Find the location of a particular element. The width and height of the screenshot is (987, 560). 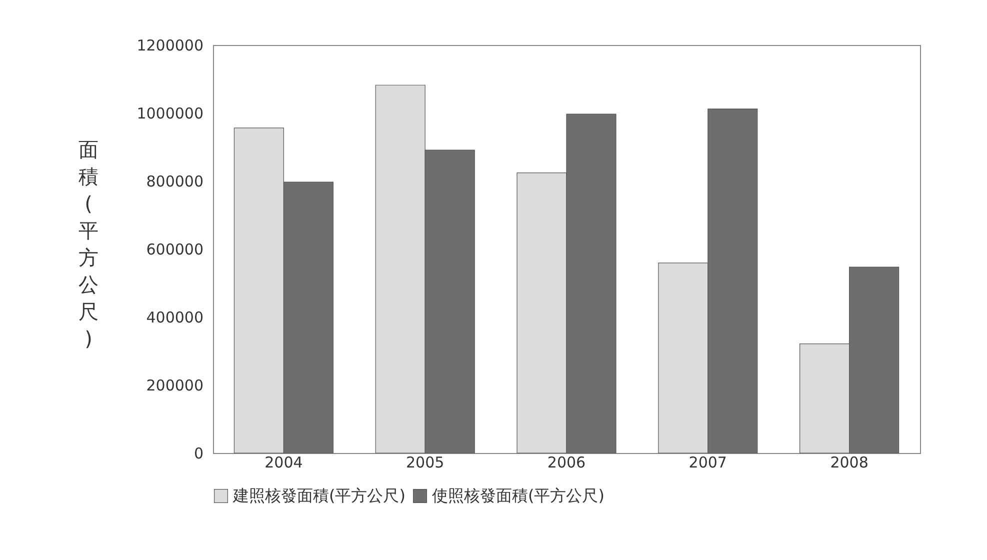

legend-label: 建照核發面積(平方公尺) is located at coordinates (319, 495).